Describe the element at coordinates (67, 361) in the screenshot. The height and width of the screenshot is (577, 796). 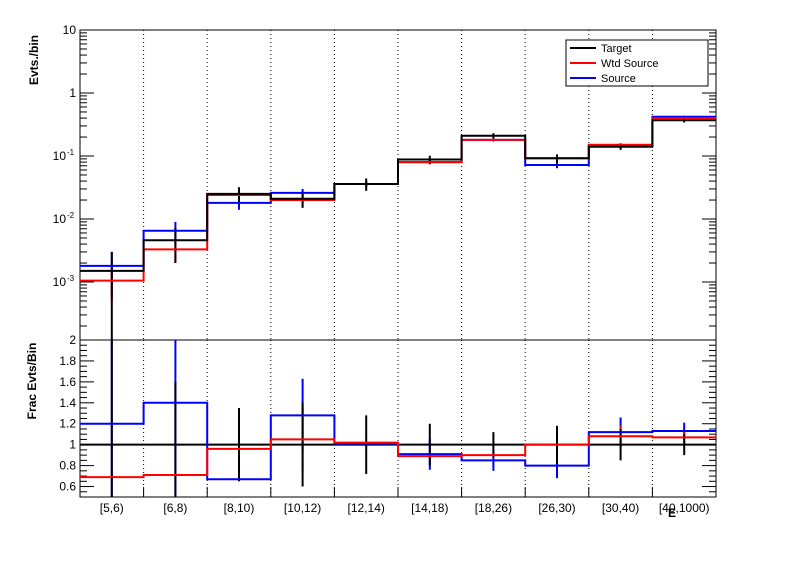
I see `bottom-y-tick-label: 1.8` at that location.